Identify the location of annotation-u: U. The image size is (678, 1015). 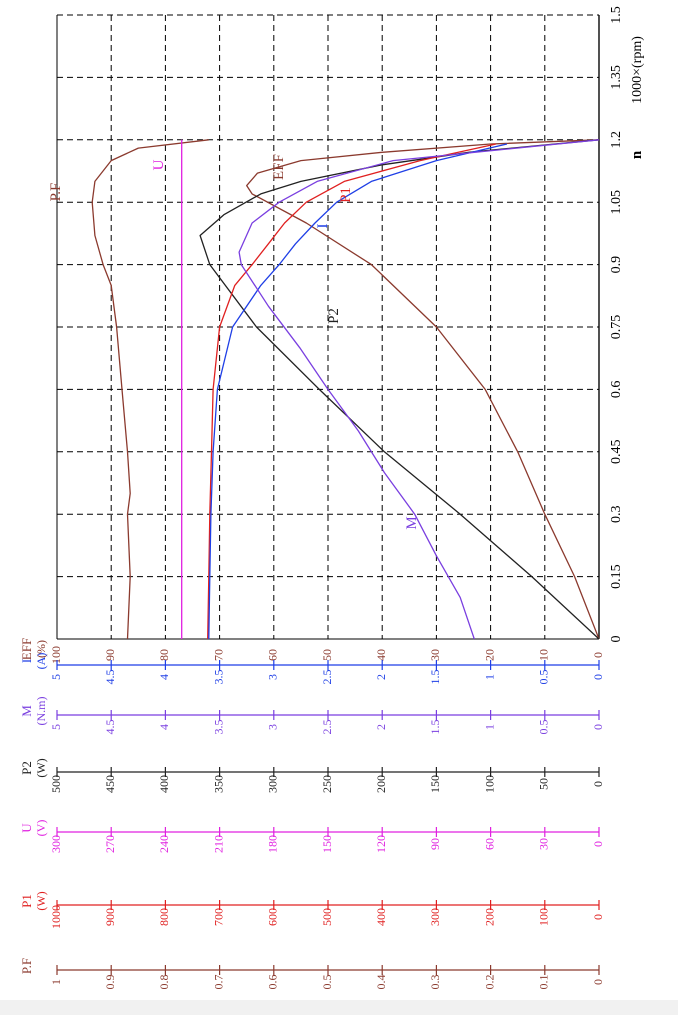
(159, 164).